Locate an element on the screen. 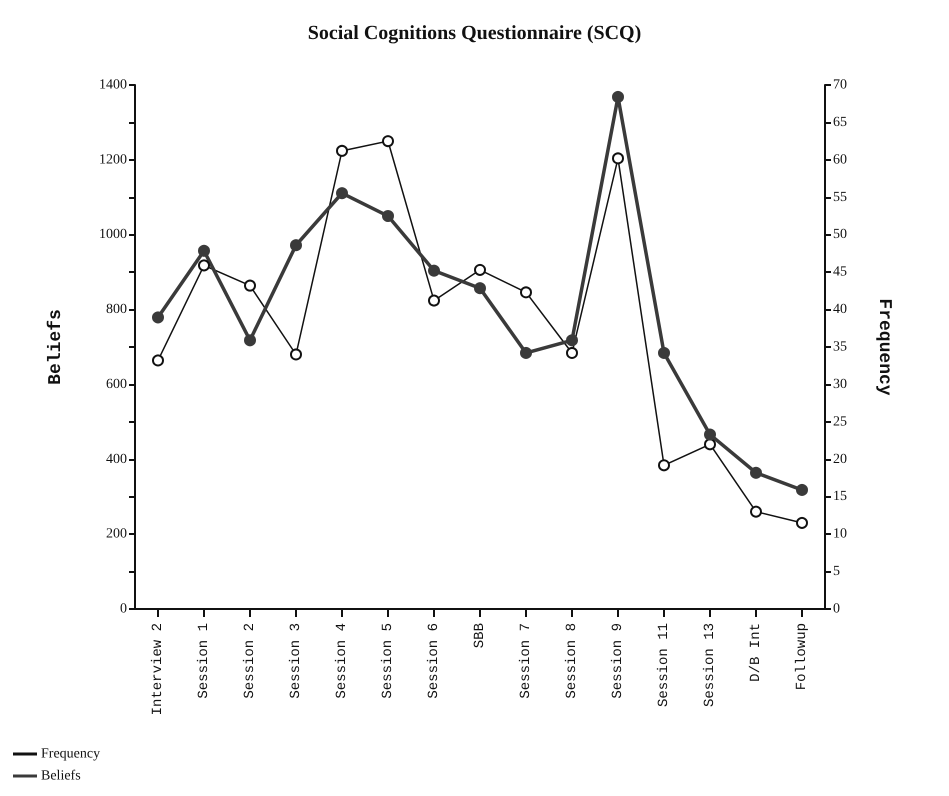  y2-tick-label: 25 is located at coordinates (840, 422).